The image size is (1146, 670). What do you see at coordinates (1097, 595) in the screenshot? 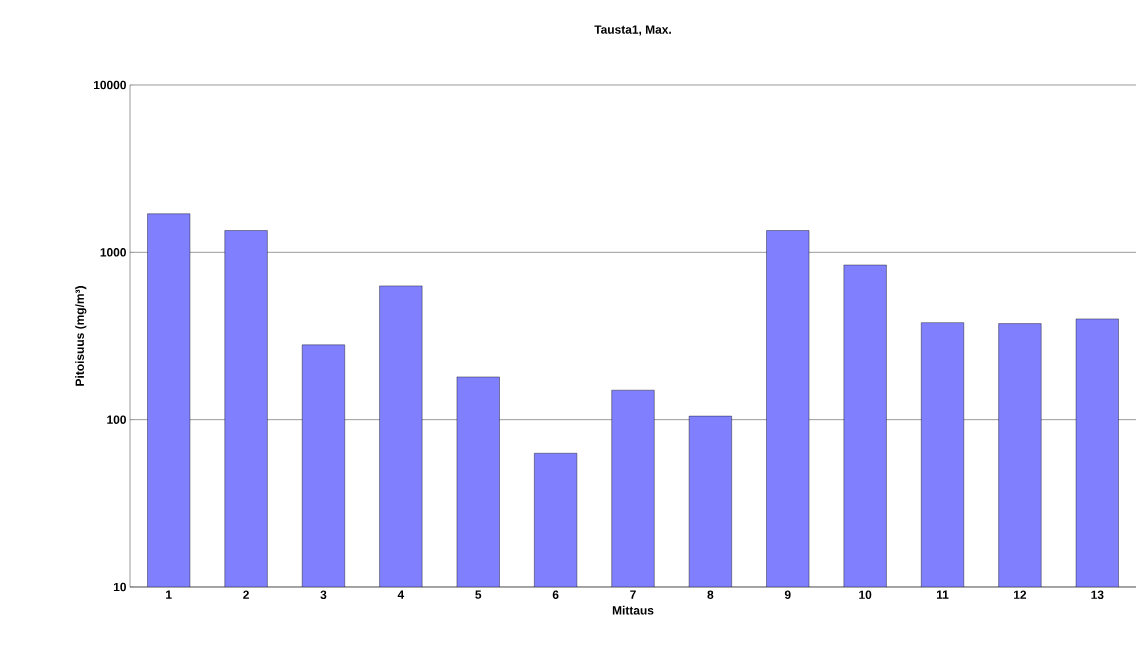
I see `x-tick-label: 13` at bounding box center [1097, 595].